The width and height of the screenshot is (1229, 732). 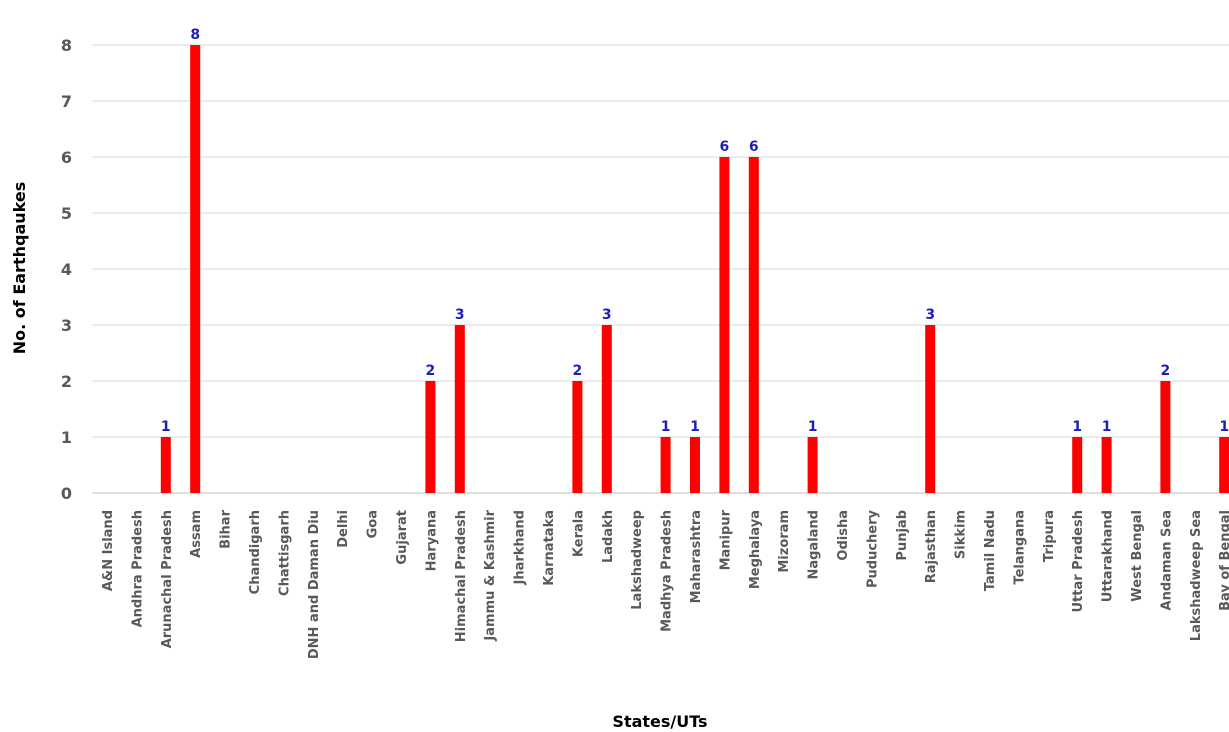 I want to click on x-tick-label: Jharkhand, so click(x=520, y=548).